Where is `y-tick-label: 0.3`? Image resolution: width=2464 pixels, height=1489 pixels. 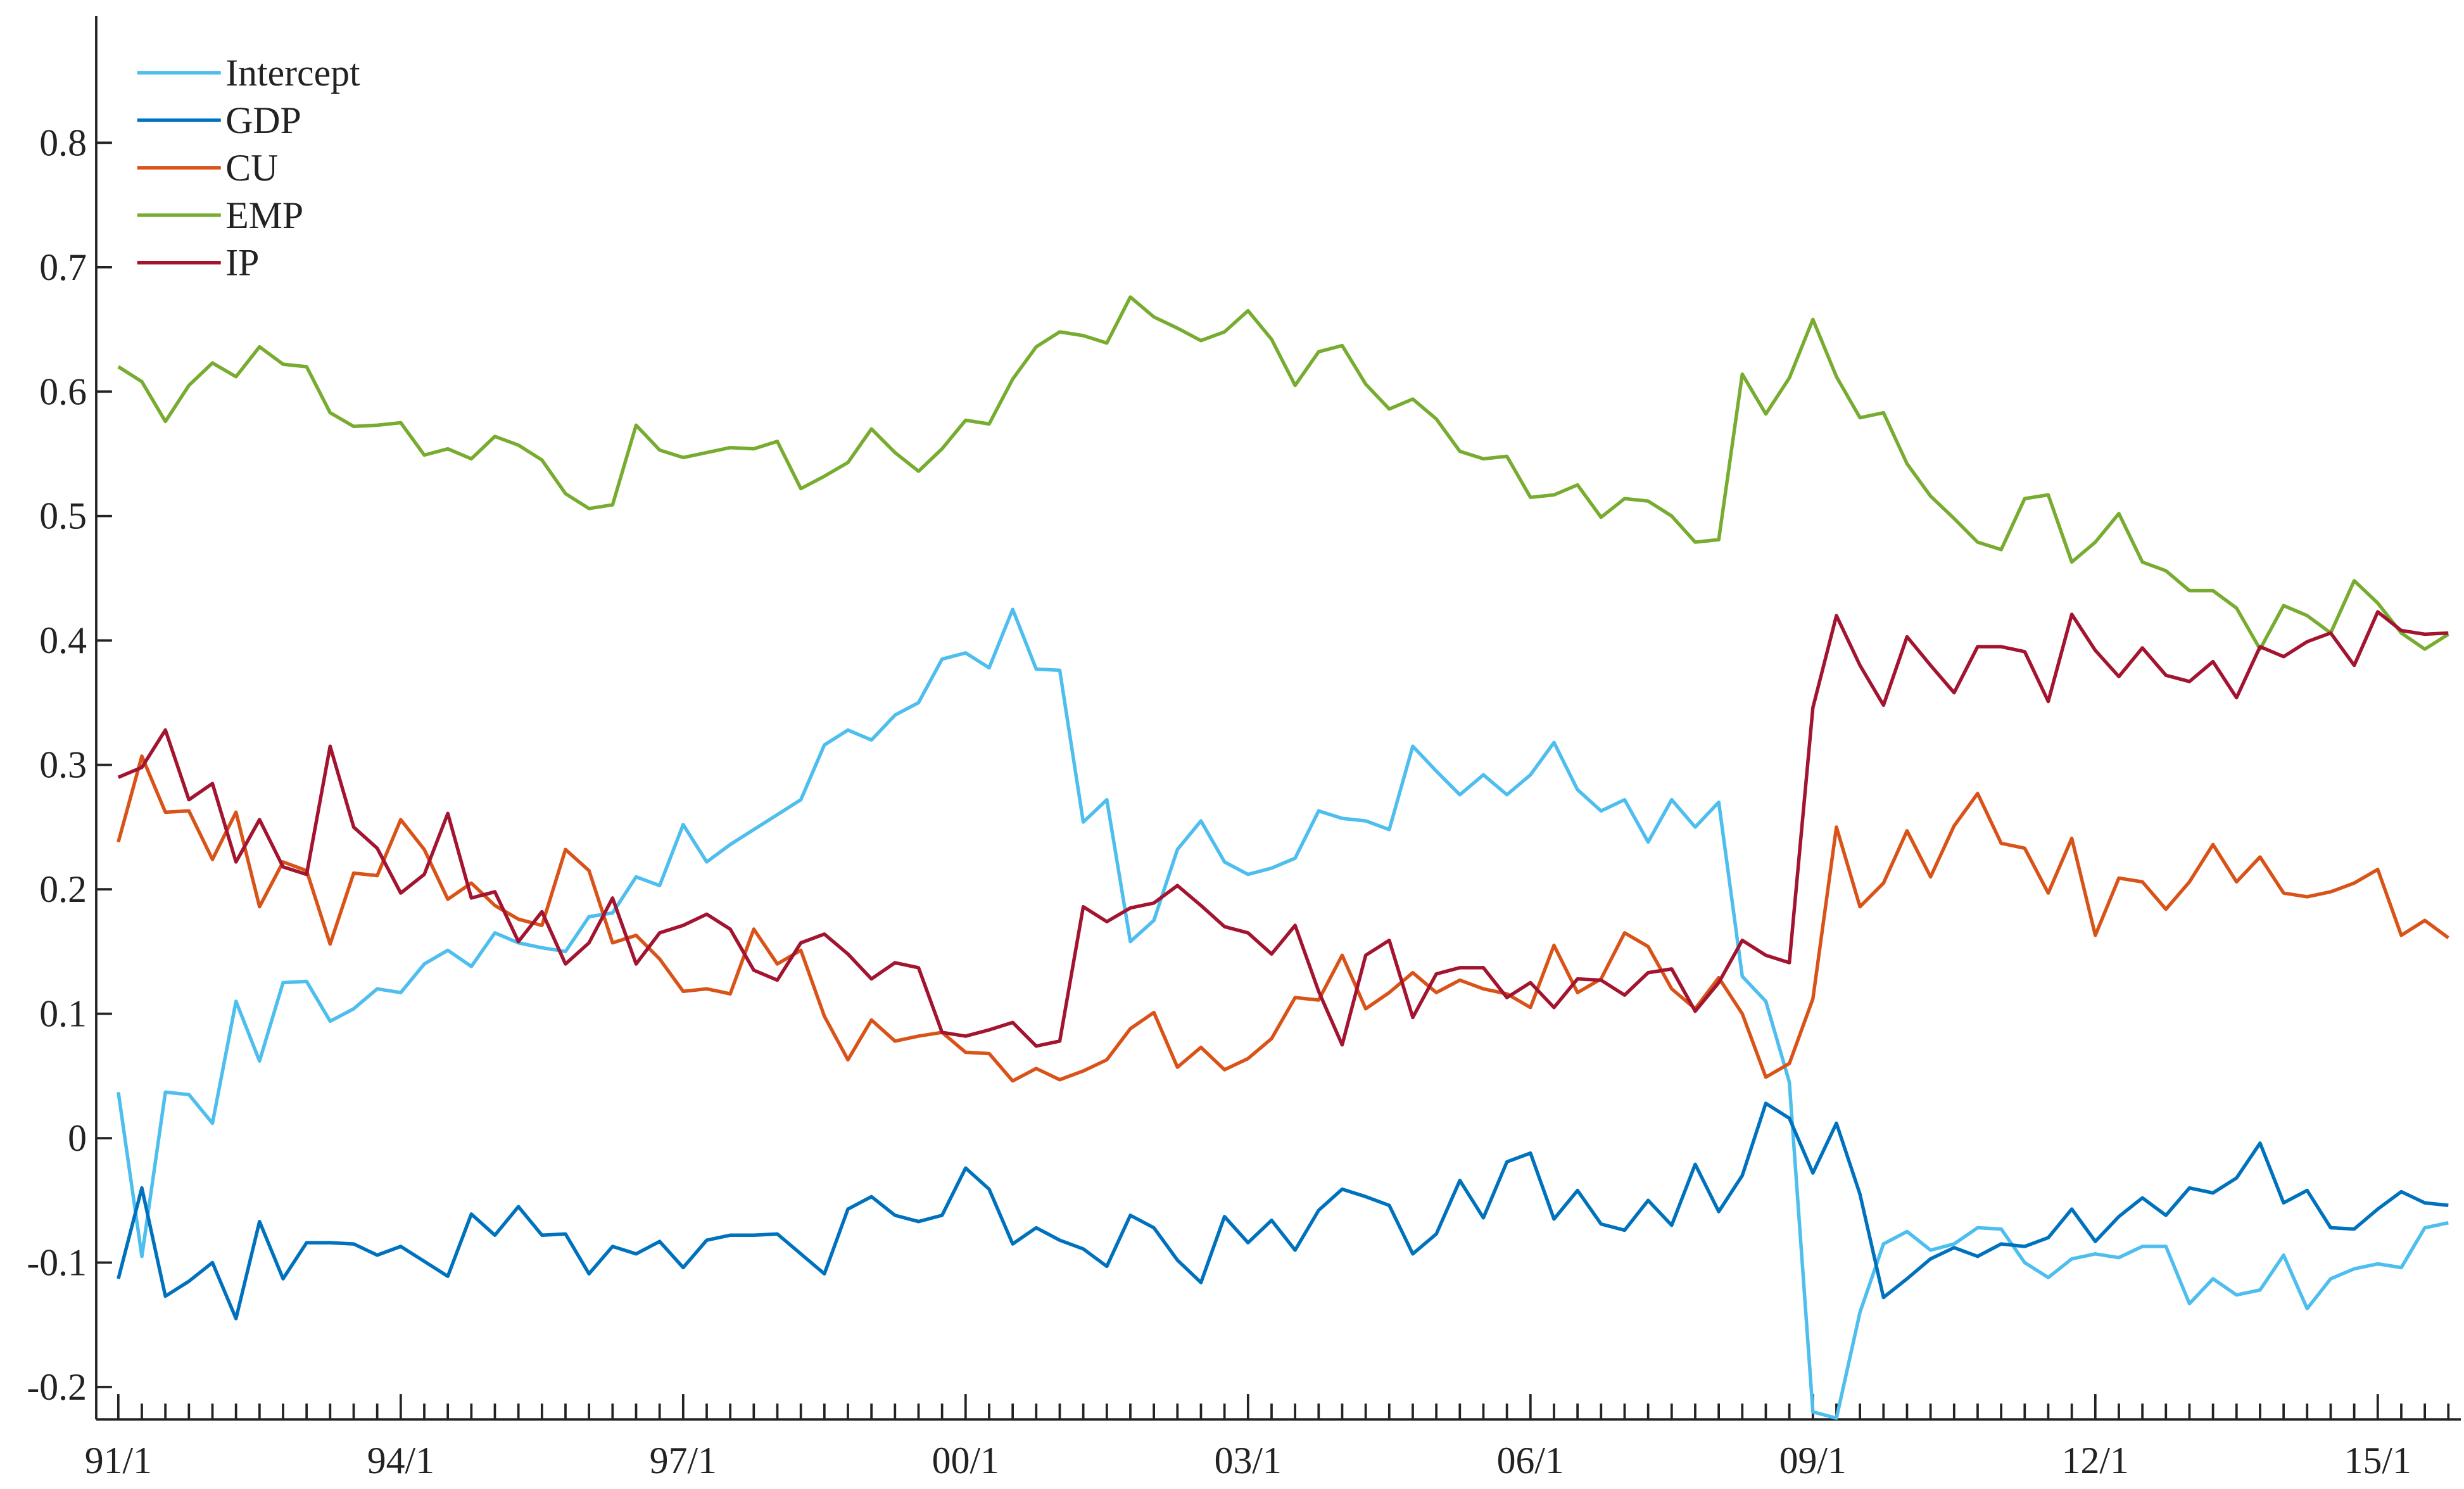 y-tick-label: 0.3 is located at coordinates (63, 765).